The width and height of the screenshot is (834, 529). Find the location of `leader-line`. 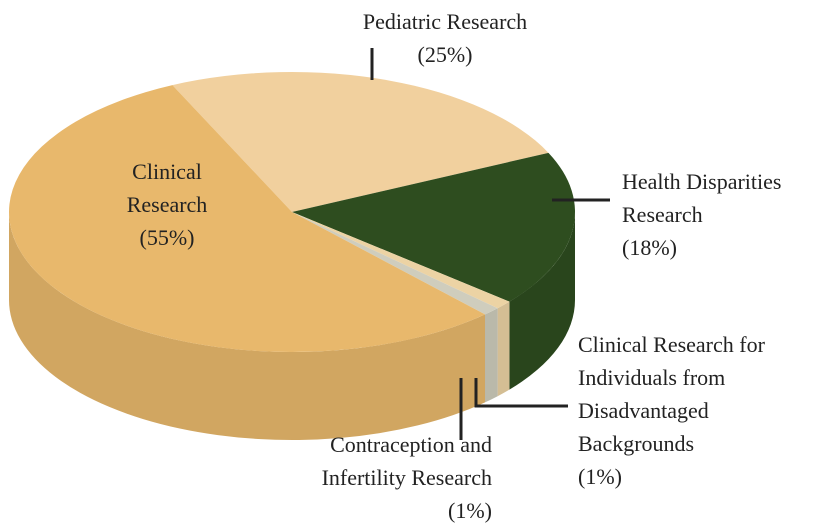

leader-line is located at coordinates (521, 393).